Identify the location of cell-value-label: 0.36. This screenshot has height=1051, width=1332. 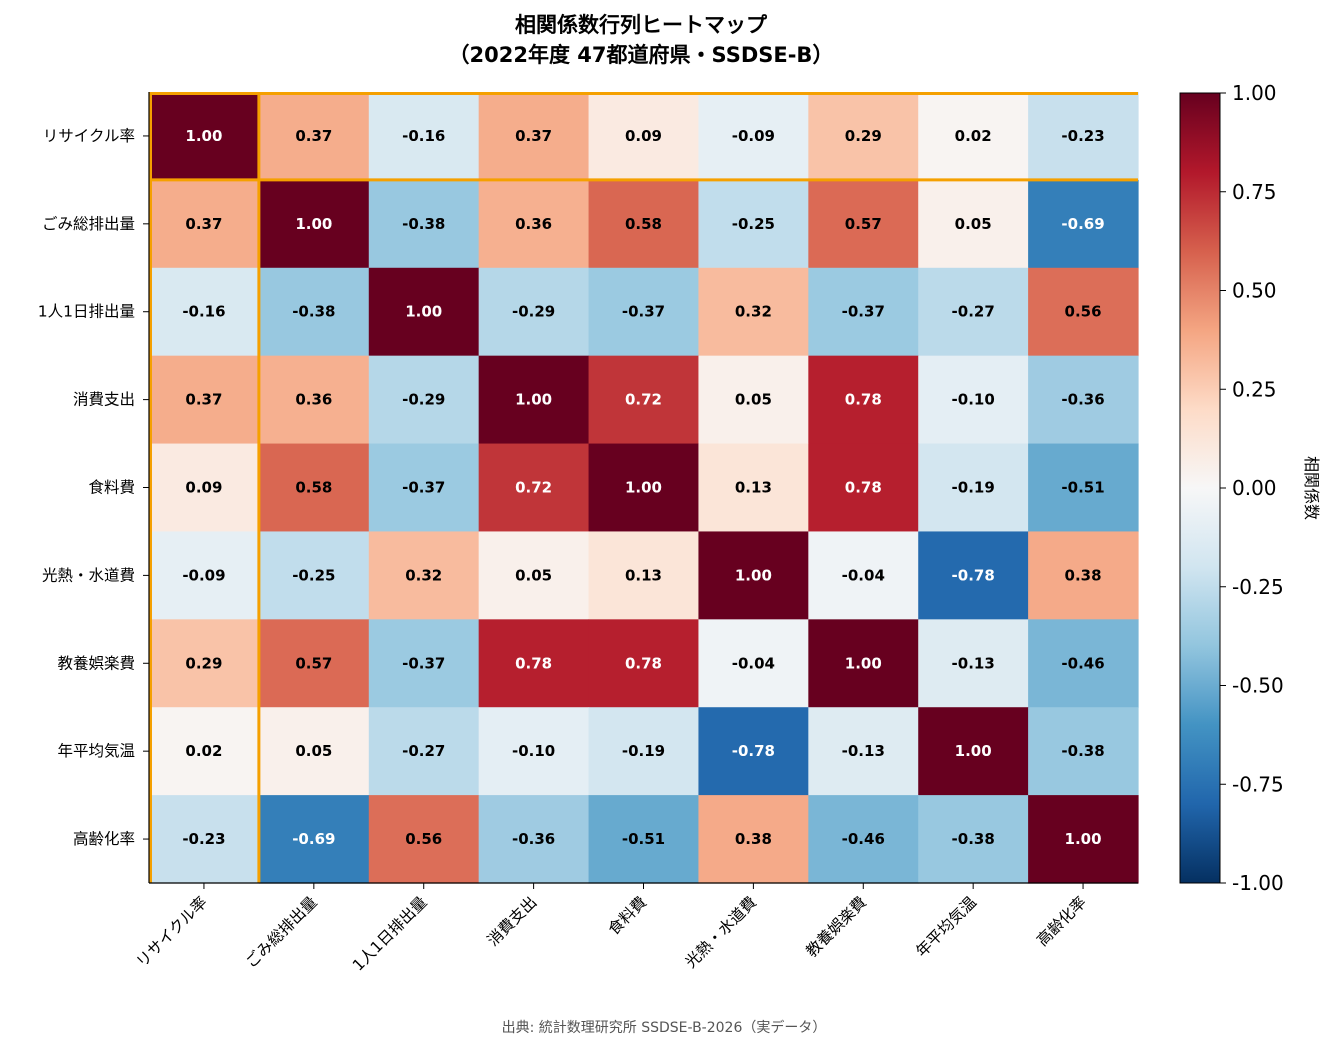
(313, 400).